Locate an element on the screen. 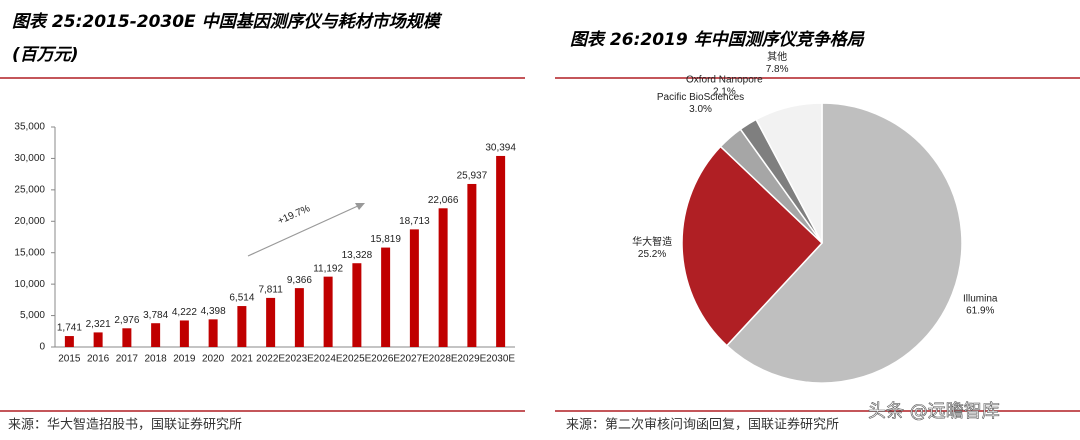  x-tick-label: 2020 is located at coordinates (213, 359).